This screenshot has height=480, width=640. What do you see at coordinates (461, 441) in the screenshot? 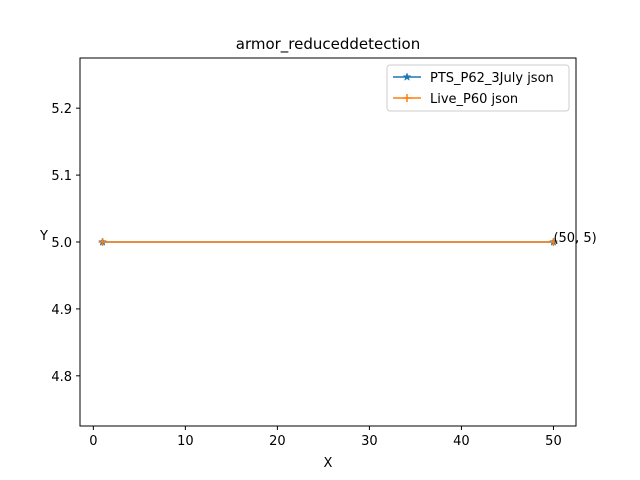
I see `x-tick-label: 40` at bounding box center [461, 441].